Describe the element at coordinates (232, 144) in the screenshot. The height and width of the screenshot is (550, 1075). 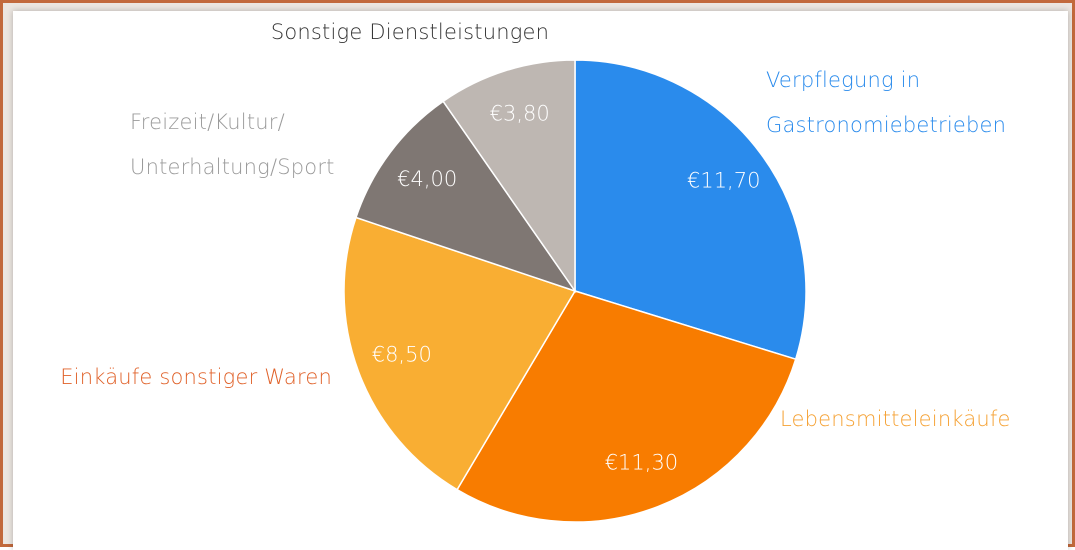
I see `category-label: Freizeit/Kultur/ Unterhaltung/Sport` at that location.